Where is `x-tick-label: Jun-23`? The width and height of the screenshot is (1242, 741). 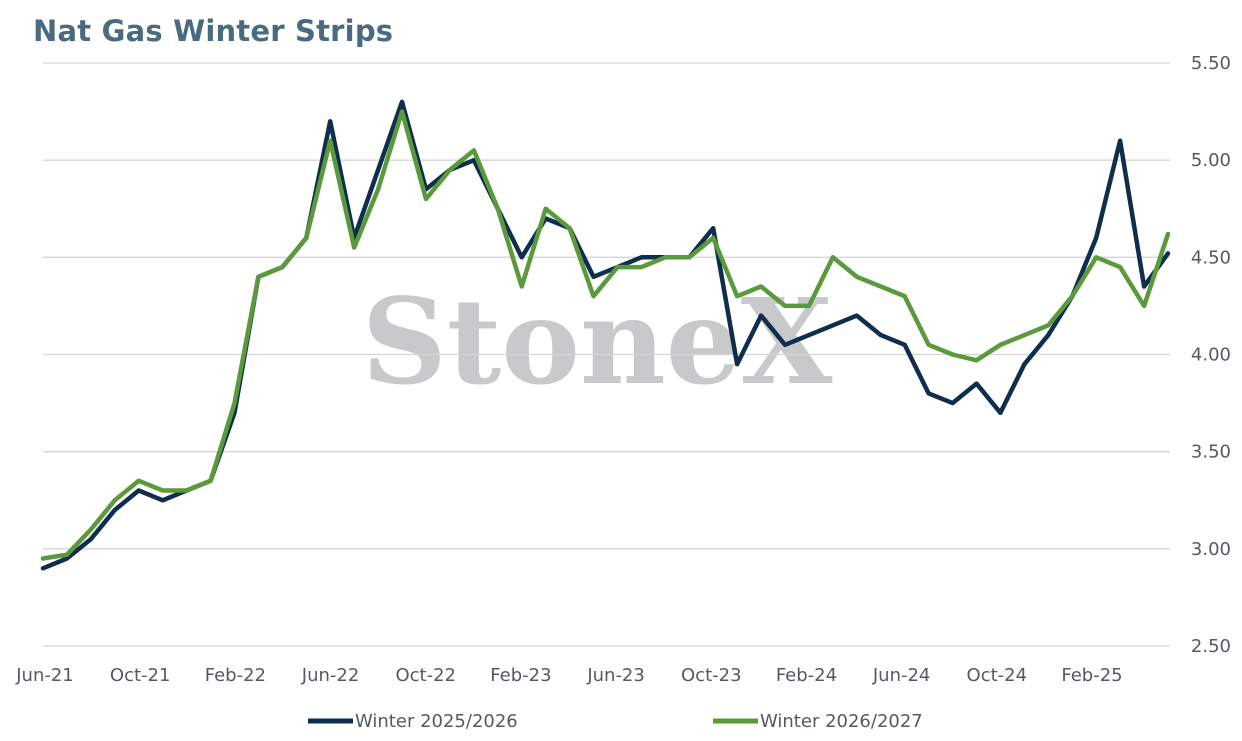 x-tick-label: Jun-23 is located at coordinates (615, 675).